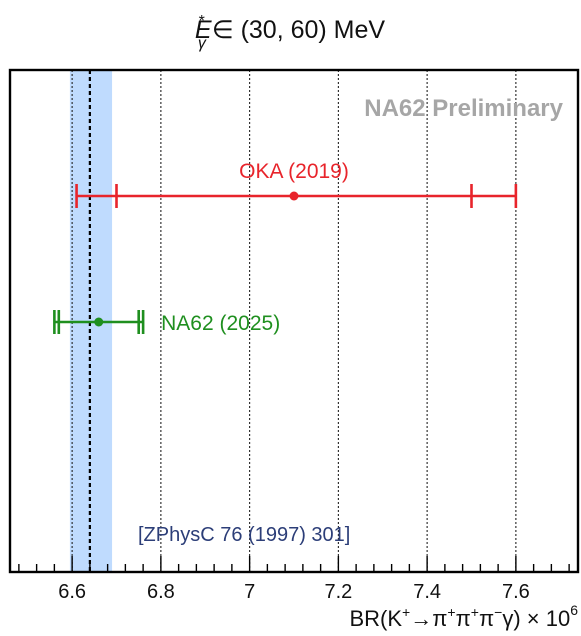 This screenshot has width=581, height=636. Describe the element at coordinates (296, 184) in the screenshot. I see `series-oka-2019: OKA (2019)` at that location.